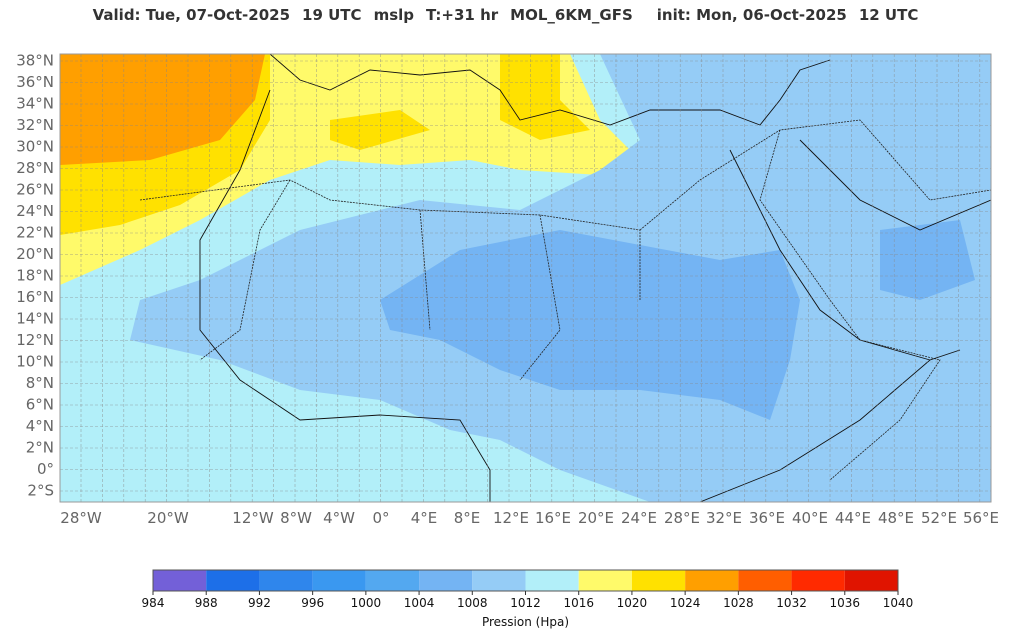  Describe the element at coordinates (153, 603) in the screenshot. I see `colorbar-tick-label: 984` at that location.